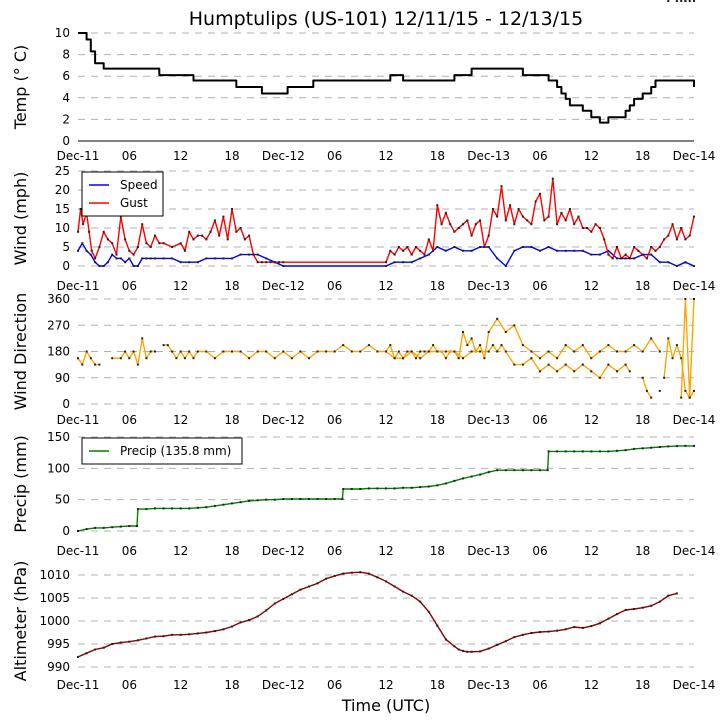  What do you see at coordinates (694, 685) in the screenshot?
I see `x-tick-label: Dec-14` at bounding box center [694, 685].